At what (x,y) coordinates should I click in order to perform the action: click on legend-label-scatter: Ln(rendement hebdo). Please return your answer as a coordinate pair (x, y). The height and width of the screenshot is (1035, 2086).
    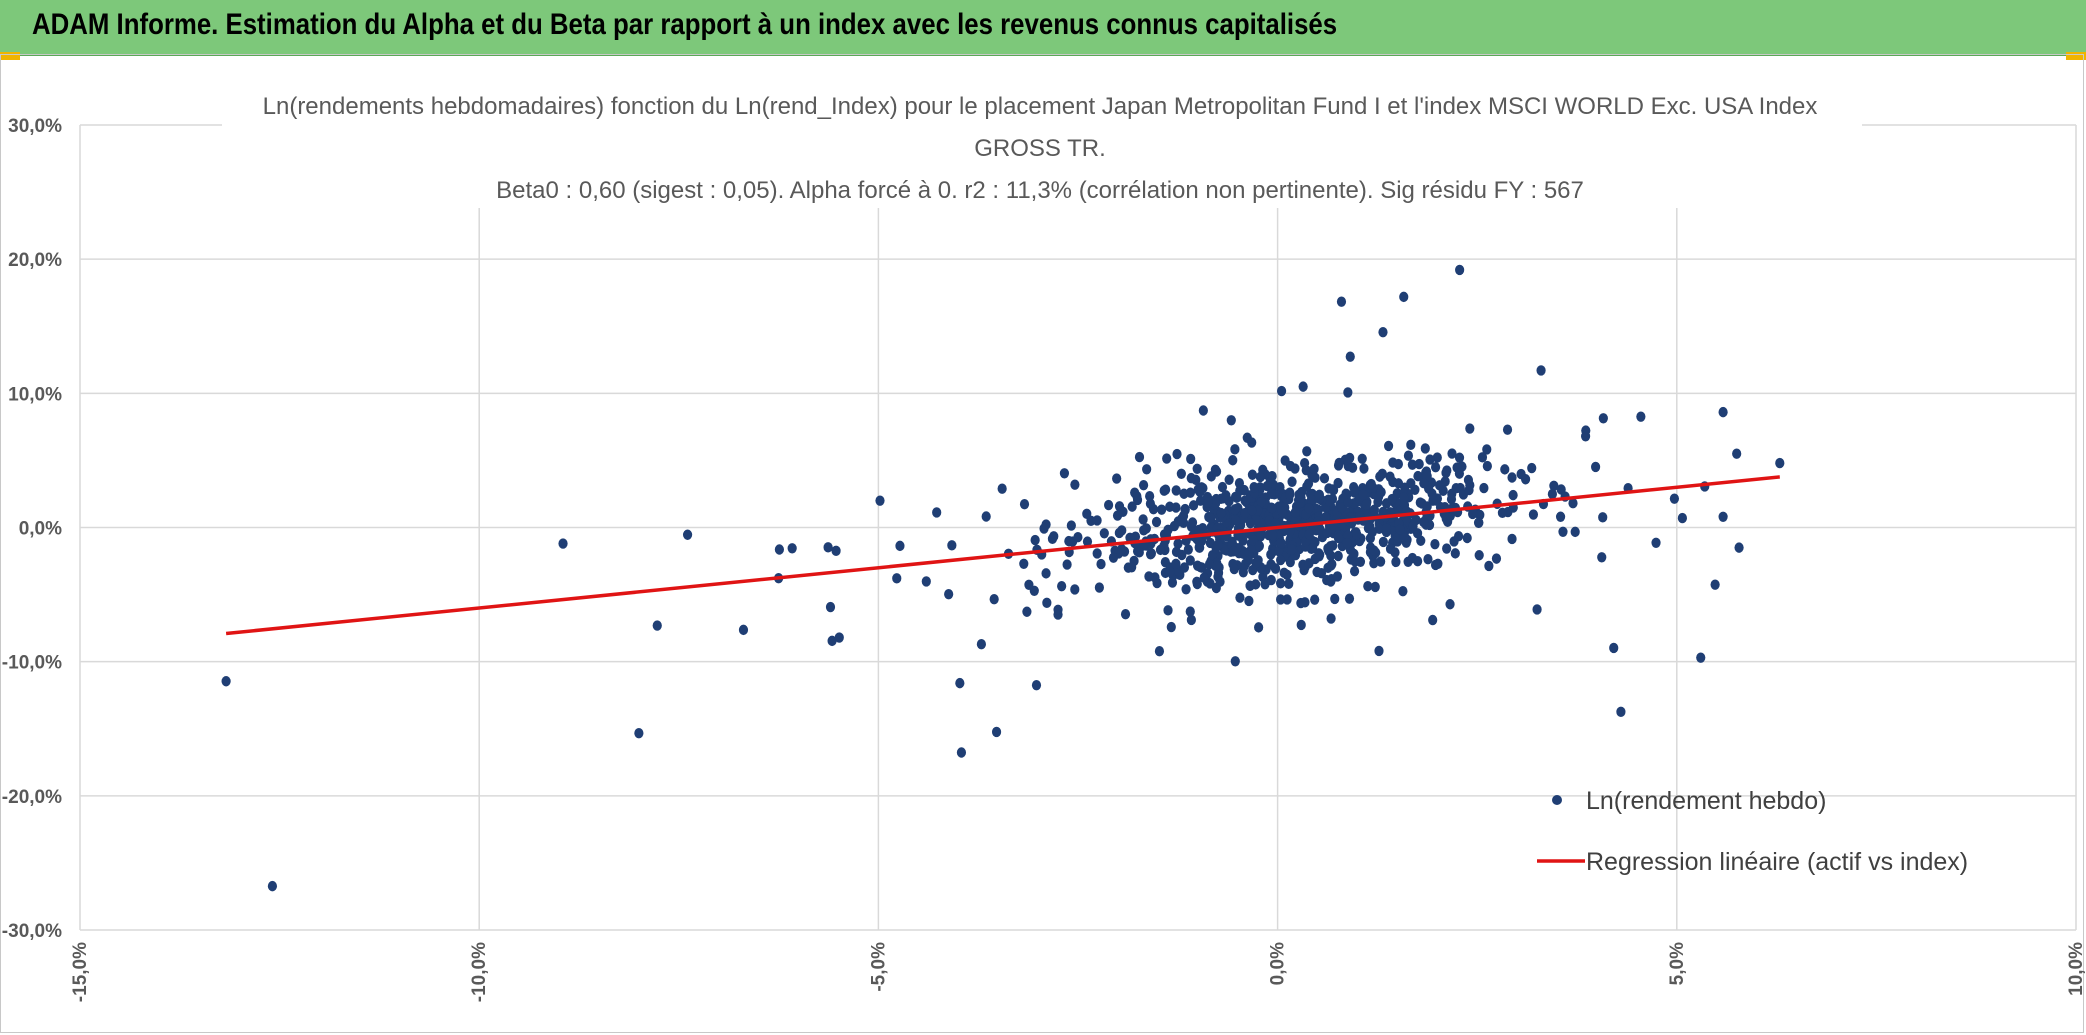
    Looking at the image, I should click on (1706, 801).